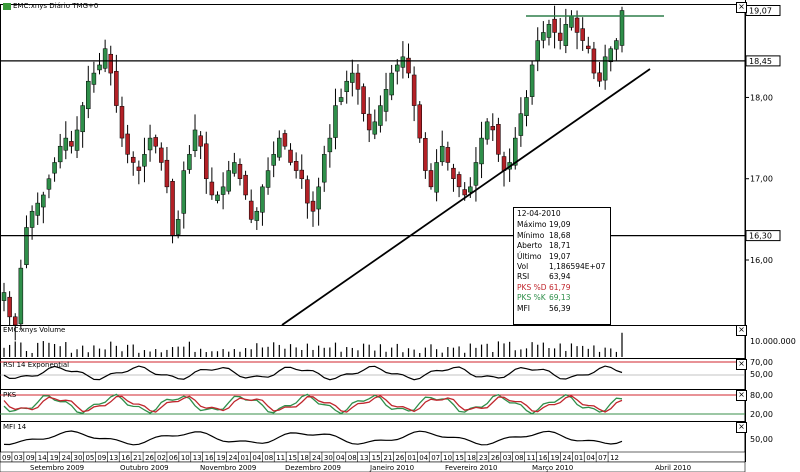 This screenshot has width=800, height=472. Describe the element at coordinates (761, 97) in the screenshot. I see `price-tick-label: 18,00` at that location.